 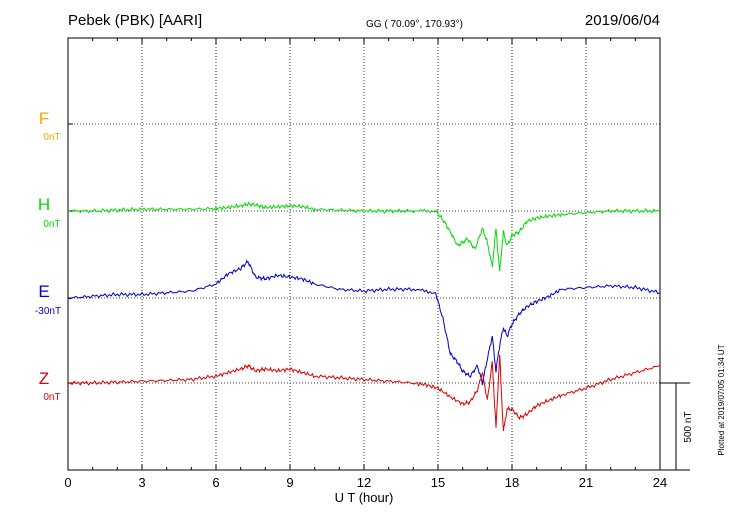 I want to click on x-tick-label: 6, so click(x=215, y=482).